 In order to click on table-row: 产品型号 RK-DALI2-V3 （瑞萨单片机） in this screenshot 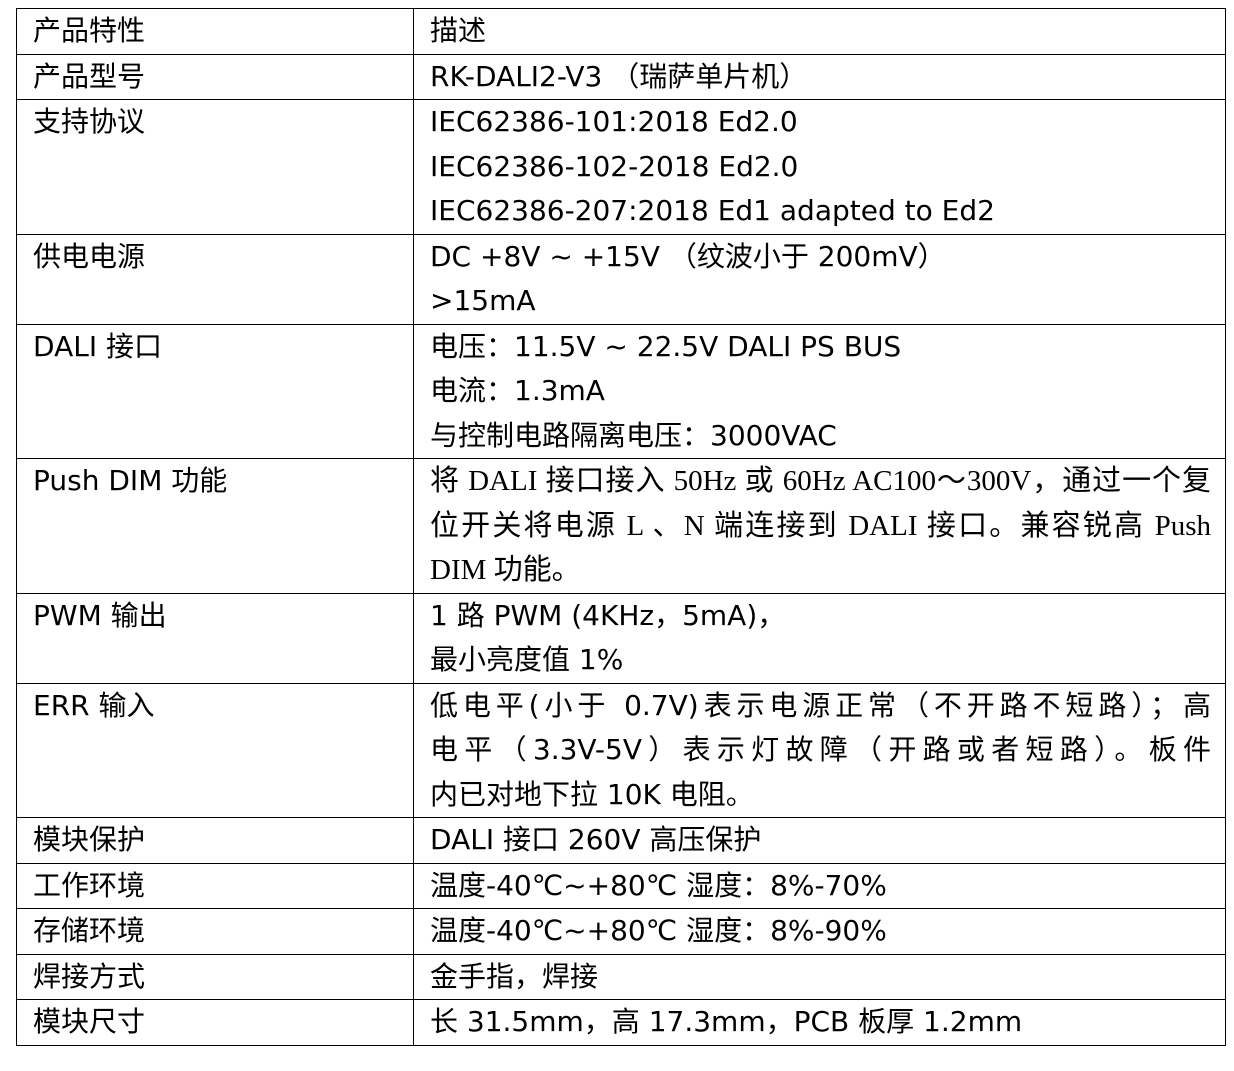, I will do `click(621, 76)`.